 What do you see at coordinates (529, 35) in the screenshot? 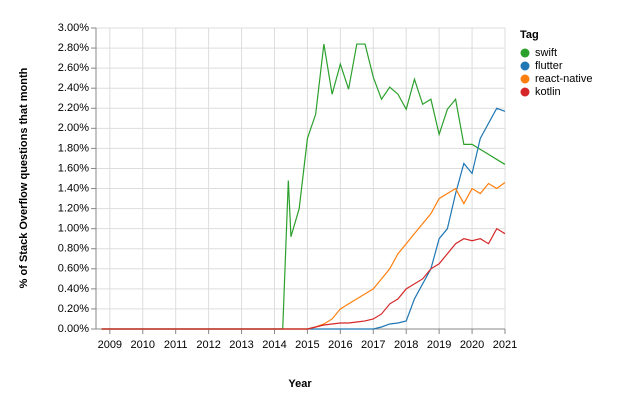
I see `legend-title: Tag` at bounding box center [529, 35].